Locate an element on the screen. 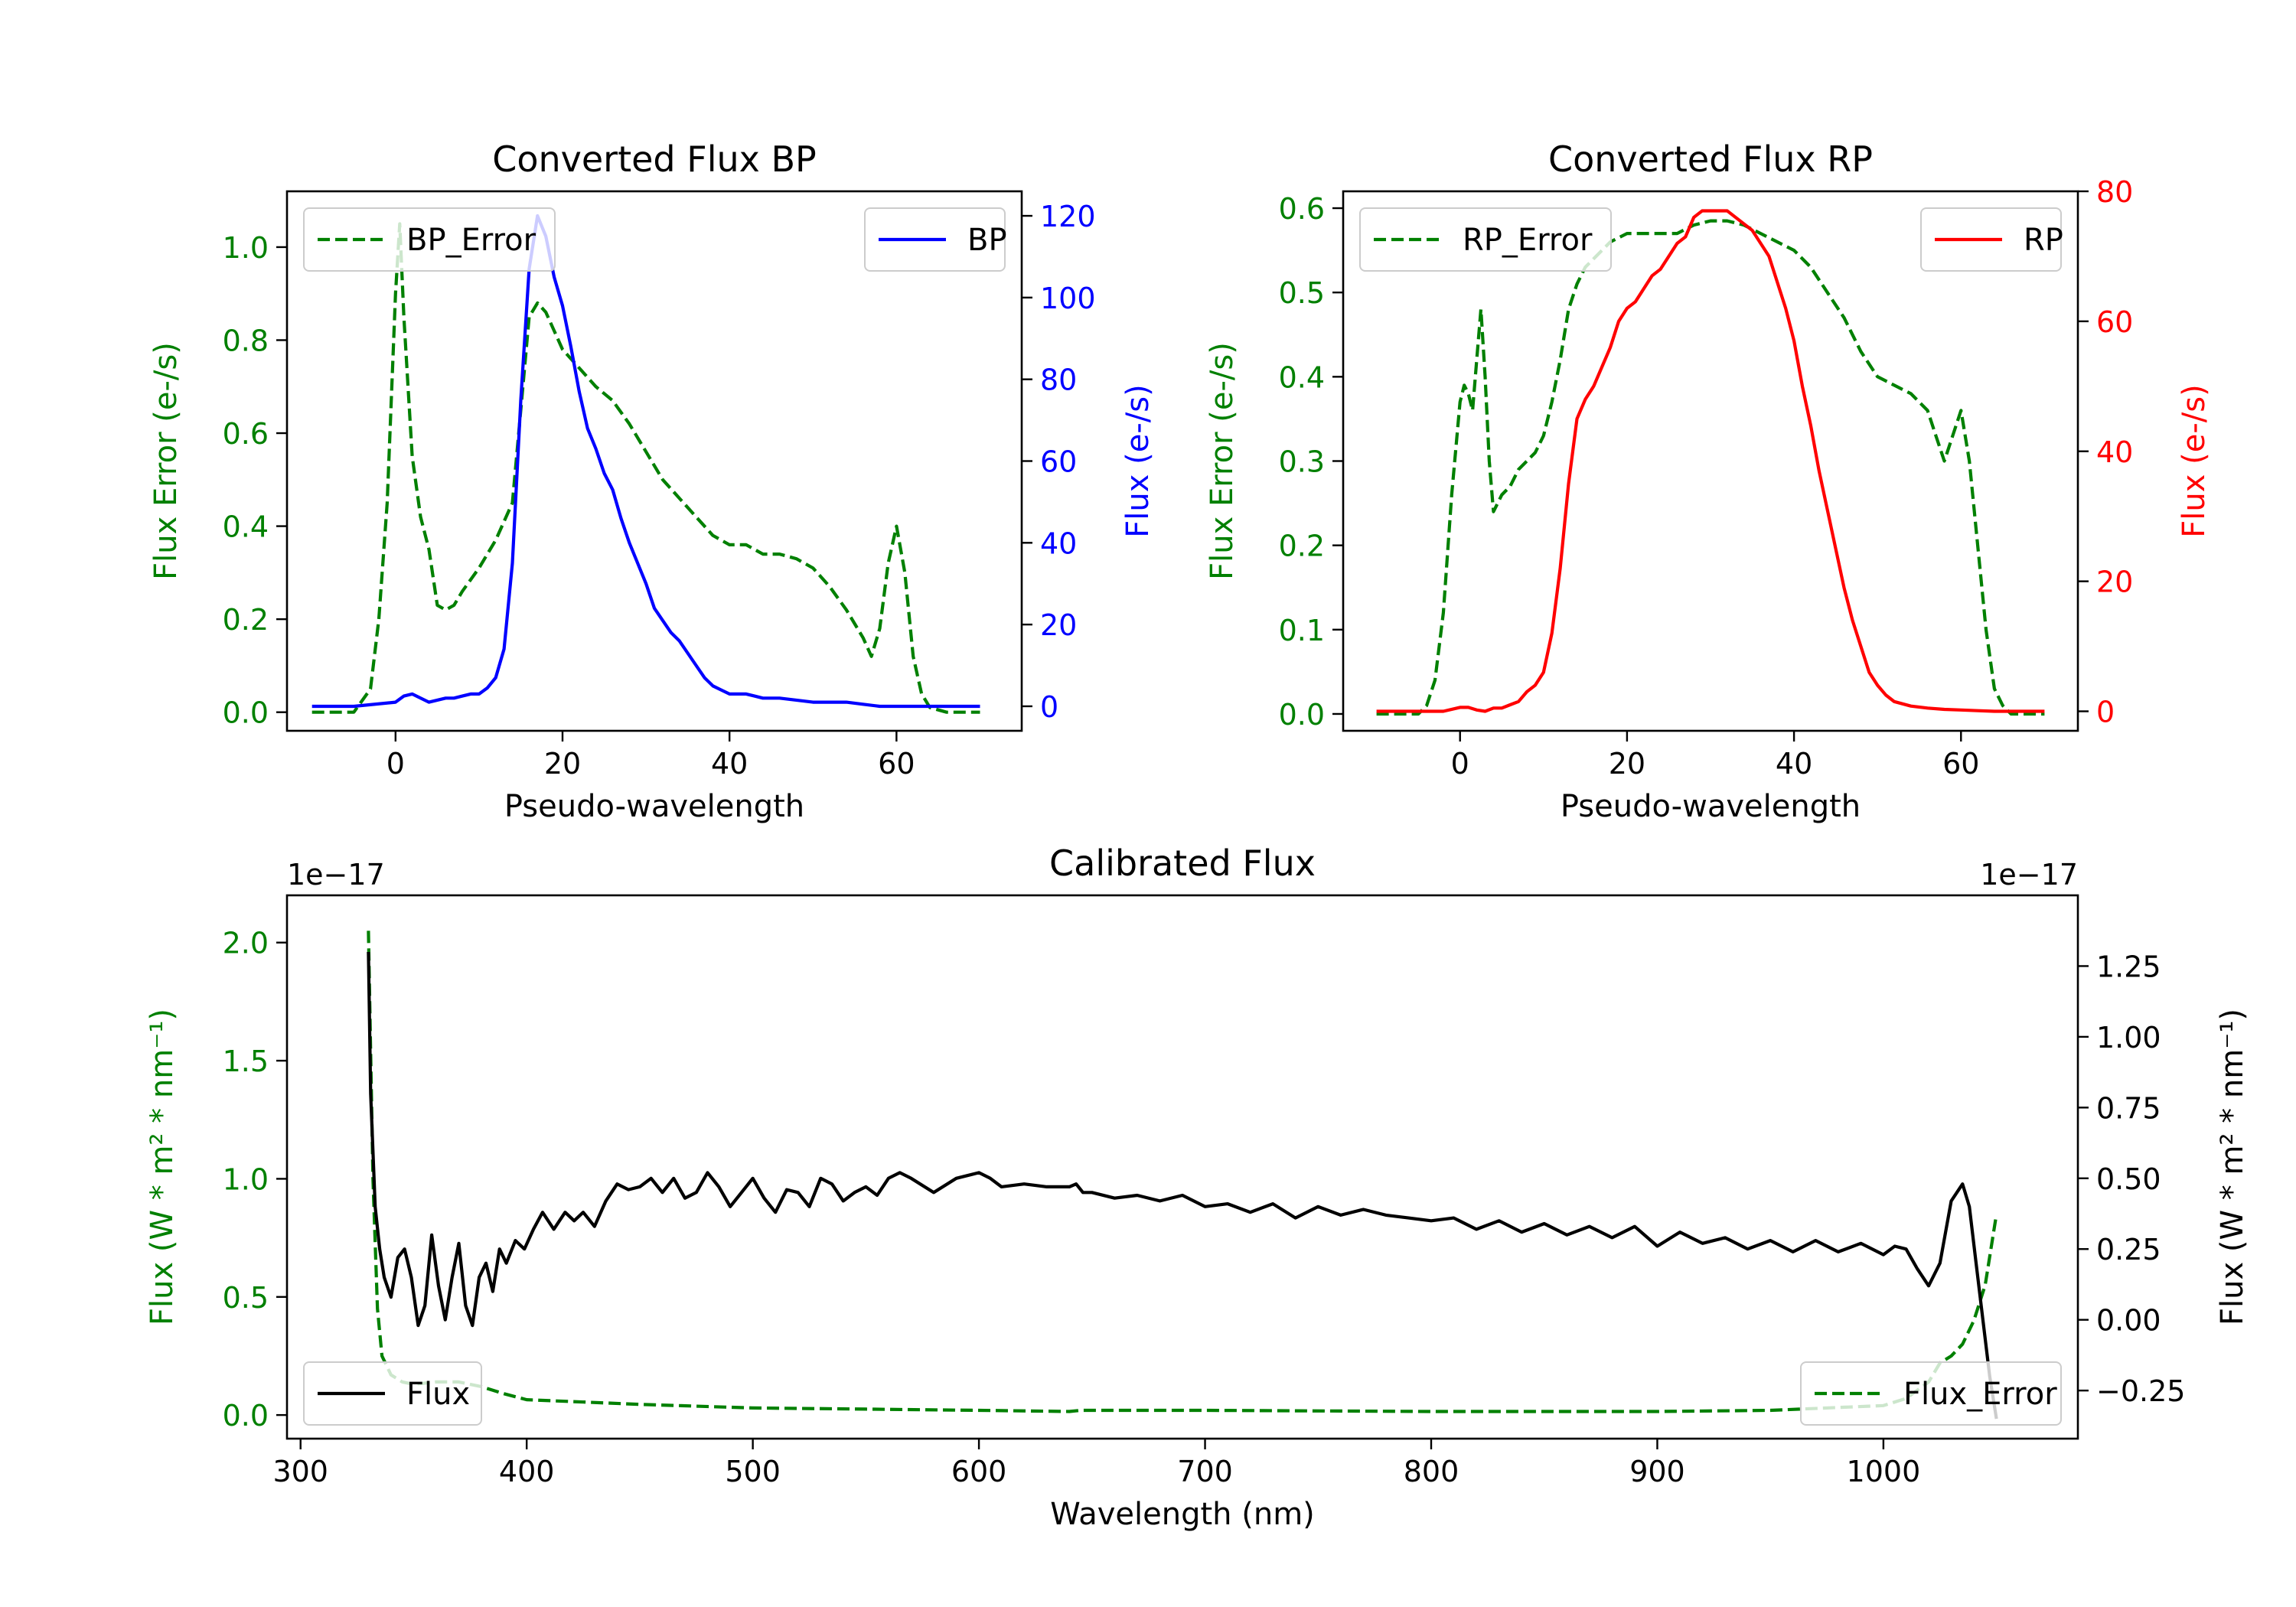 This screenshot has height=1607, width=2296. y-right-tick-label: 120 is located at coordinates (1068, 217).